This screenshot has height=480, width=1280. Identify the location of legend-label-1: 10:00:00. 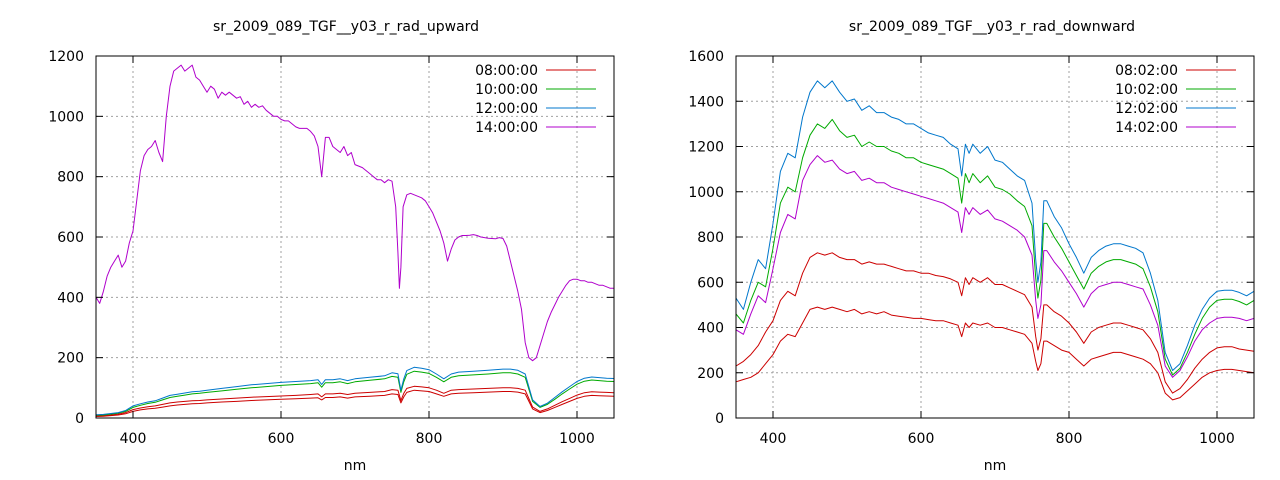
(506, 90).